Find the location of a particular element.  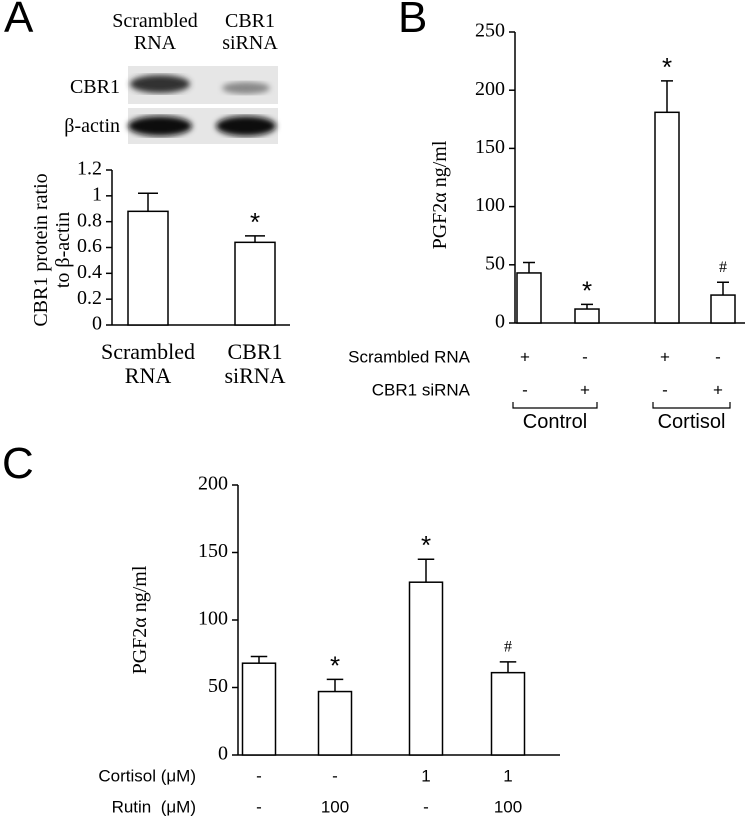

condition-label: CBR1 siRNA is located at coordinates (420, 390).